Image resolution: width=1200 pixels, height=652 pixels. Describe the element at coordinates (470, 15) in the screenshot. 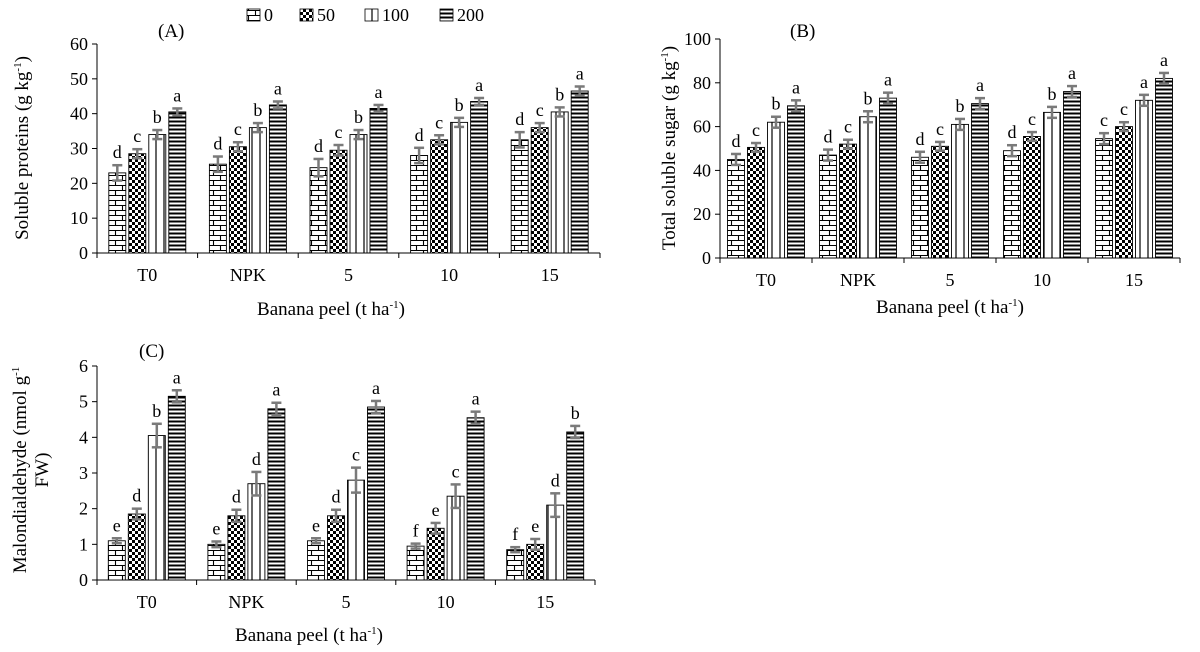

I see `legend-label: 200` at that location.